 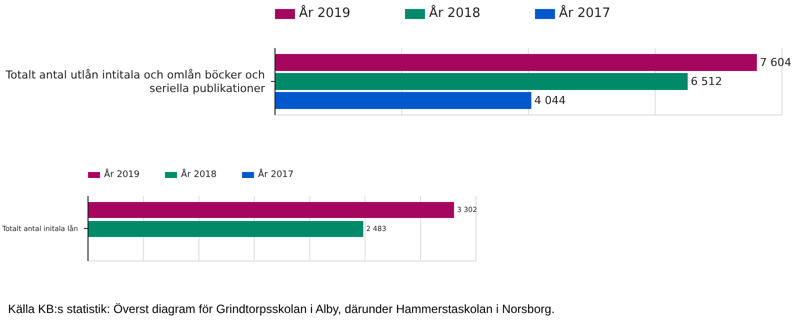 I want to click on text: Källa KB:s statistik: Överst diagram för Grindtorpsskolan i Alby, därunder Hammerstaskolan i Norsborg., so click(x=281, y=309).